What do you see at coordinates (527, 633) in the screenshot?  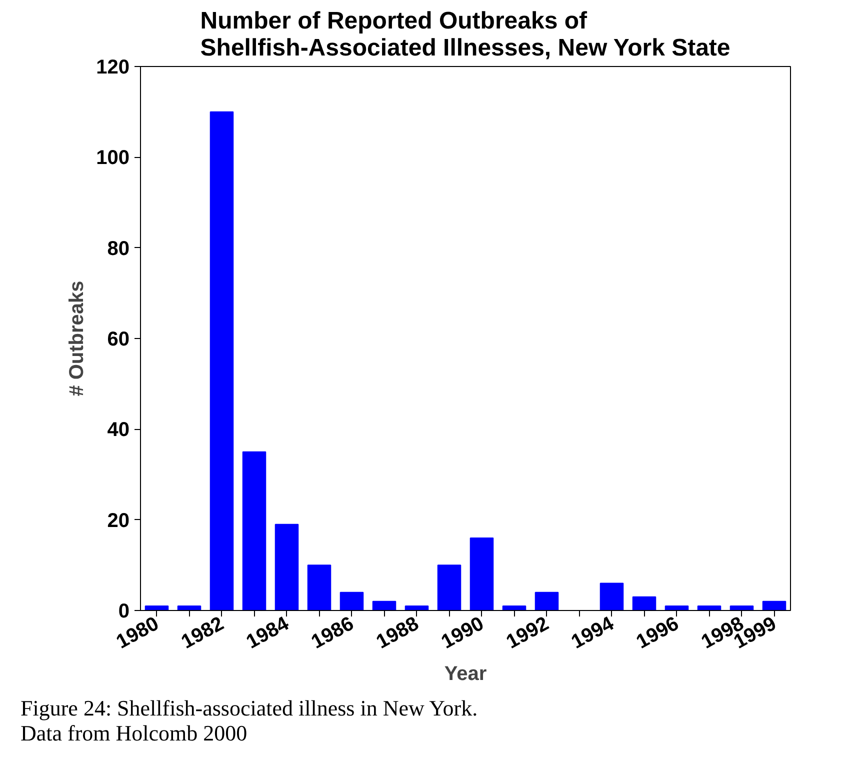 I see `x-tick-label: 1992` at bounding box center [527, 633].